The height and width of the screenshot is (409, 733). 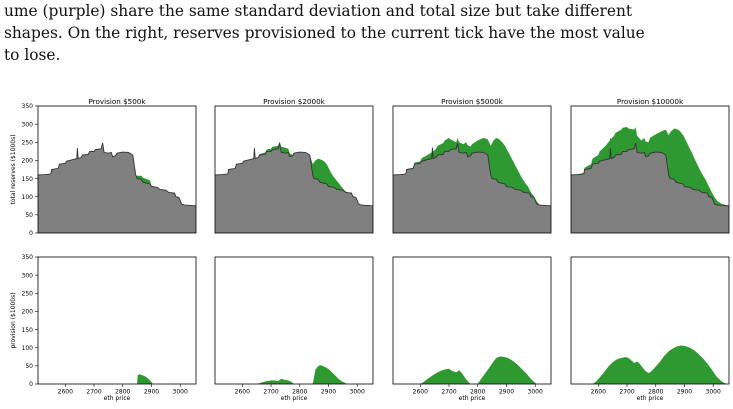 I want to click on y-axis-label: total reserves ($1000s), so click(x=13, y=169).